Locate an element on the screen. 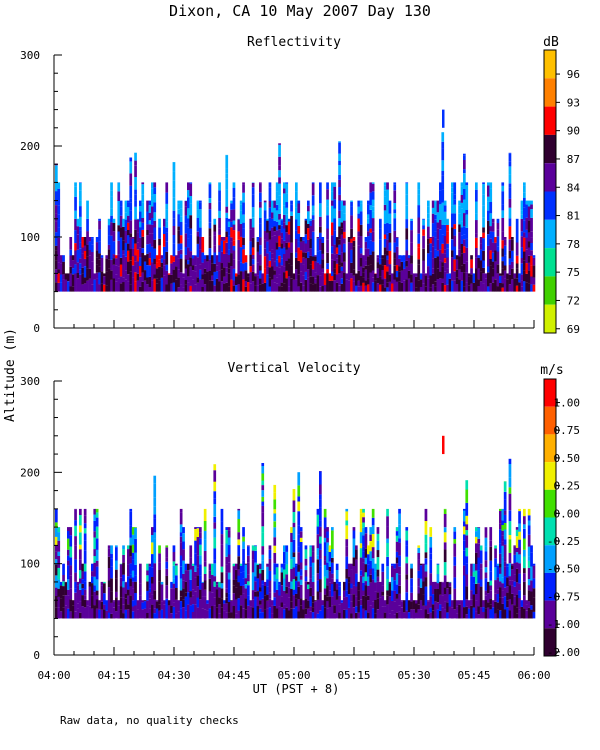 Image resolution: width=600 pixels, height=750 pixels. colorbar-segment is located at coordinates (550, 642).